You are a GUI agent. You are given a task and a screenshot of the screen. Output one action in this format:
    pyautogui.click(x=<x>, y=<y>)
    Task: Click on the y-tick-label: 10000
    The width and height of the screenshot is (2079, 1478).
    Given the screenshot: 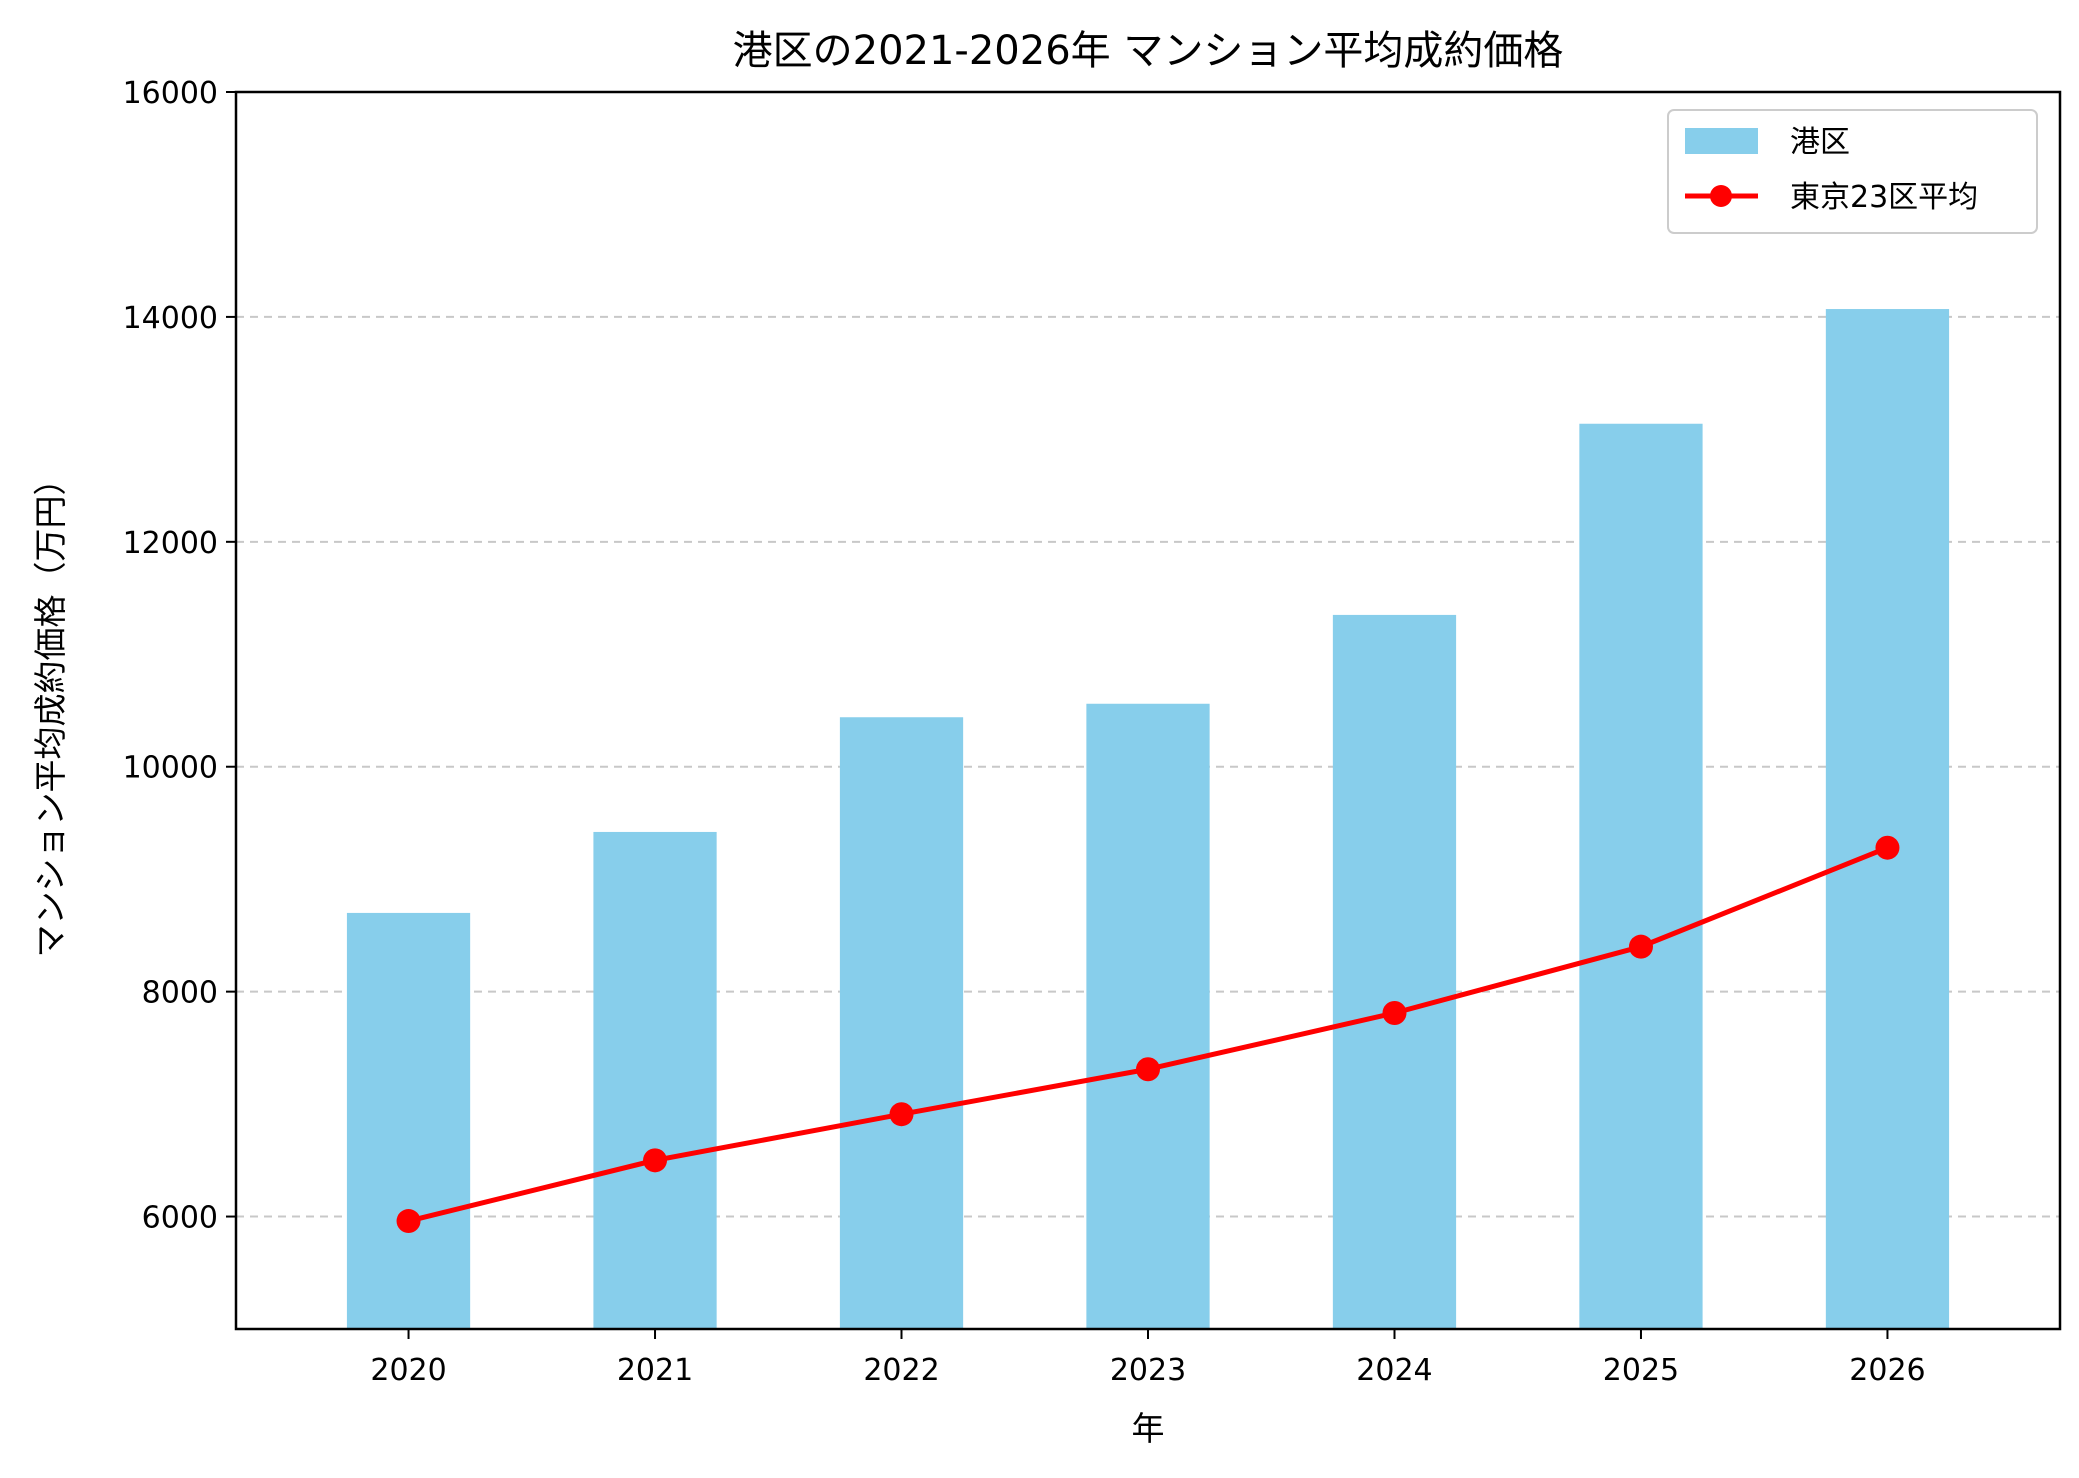 What is the action you would take?
    pyautogui.click(x=170, y=768)
    